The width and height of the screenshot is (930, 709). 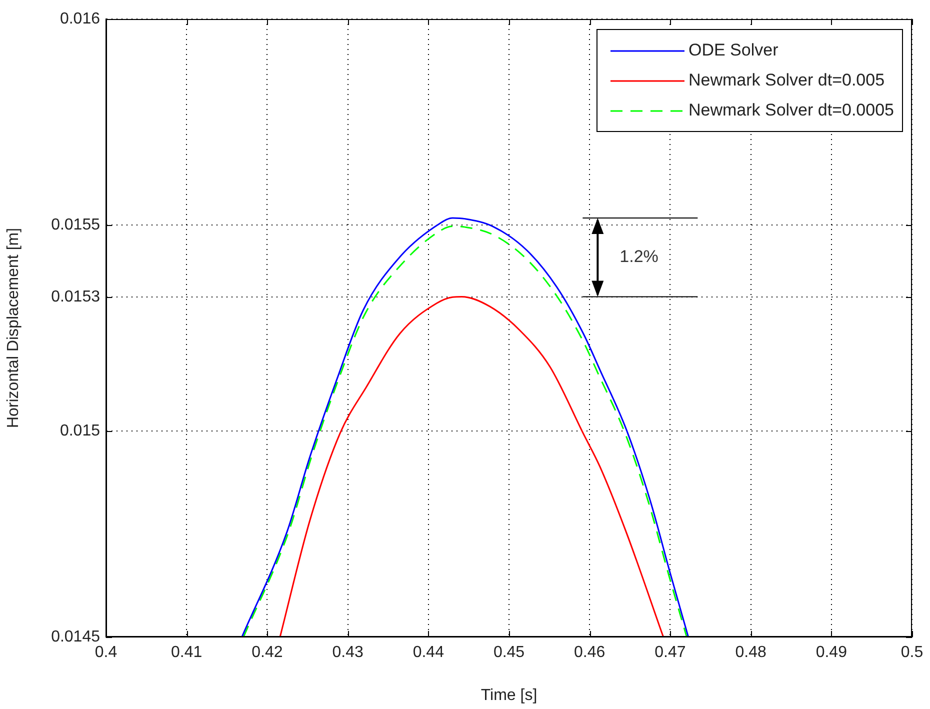 What do you see at coordinates (912, 653) in the screenshot?
I see `x-tick-label: 0.5` at bounding box center [912, 653].